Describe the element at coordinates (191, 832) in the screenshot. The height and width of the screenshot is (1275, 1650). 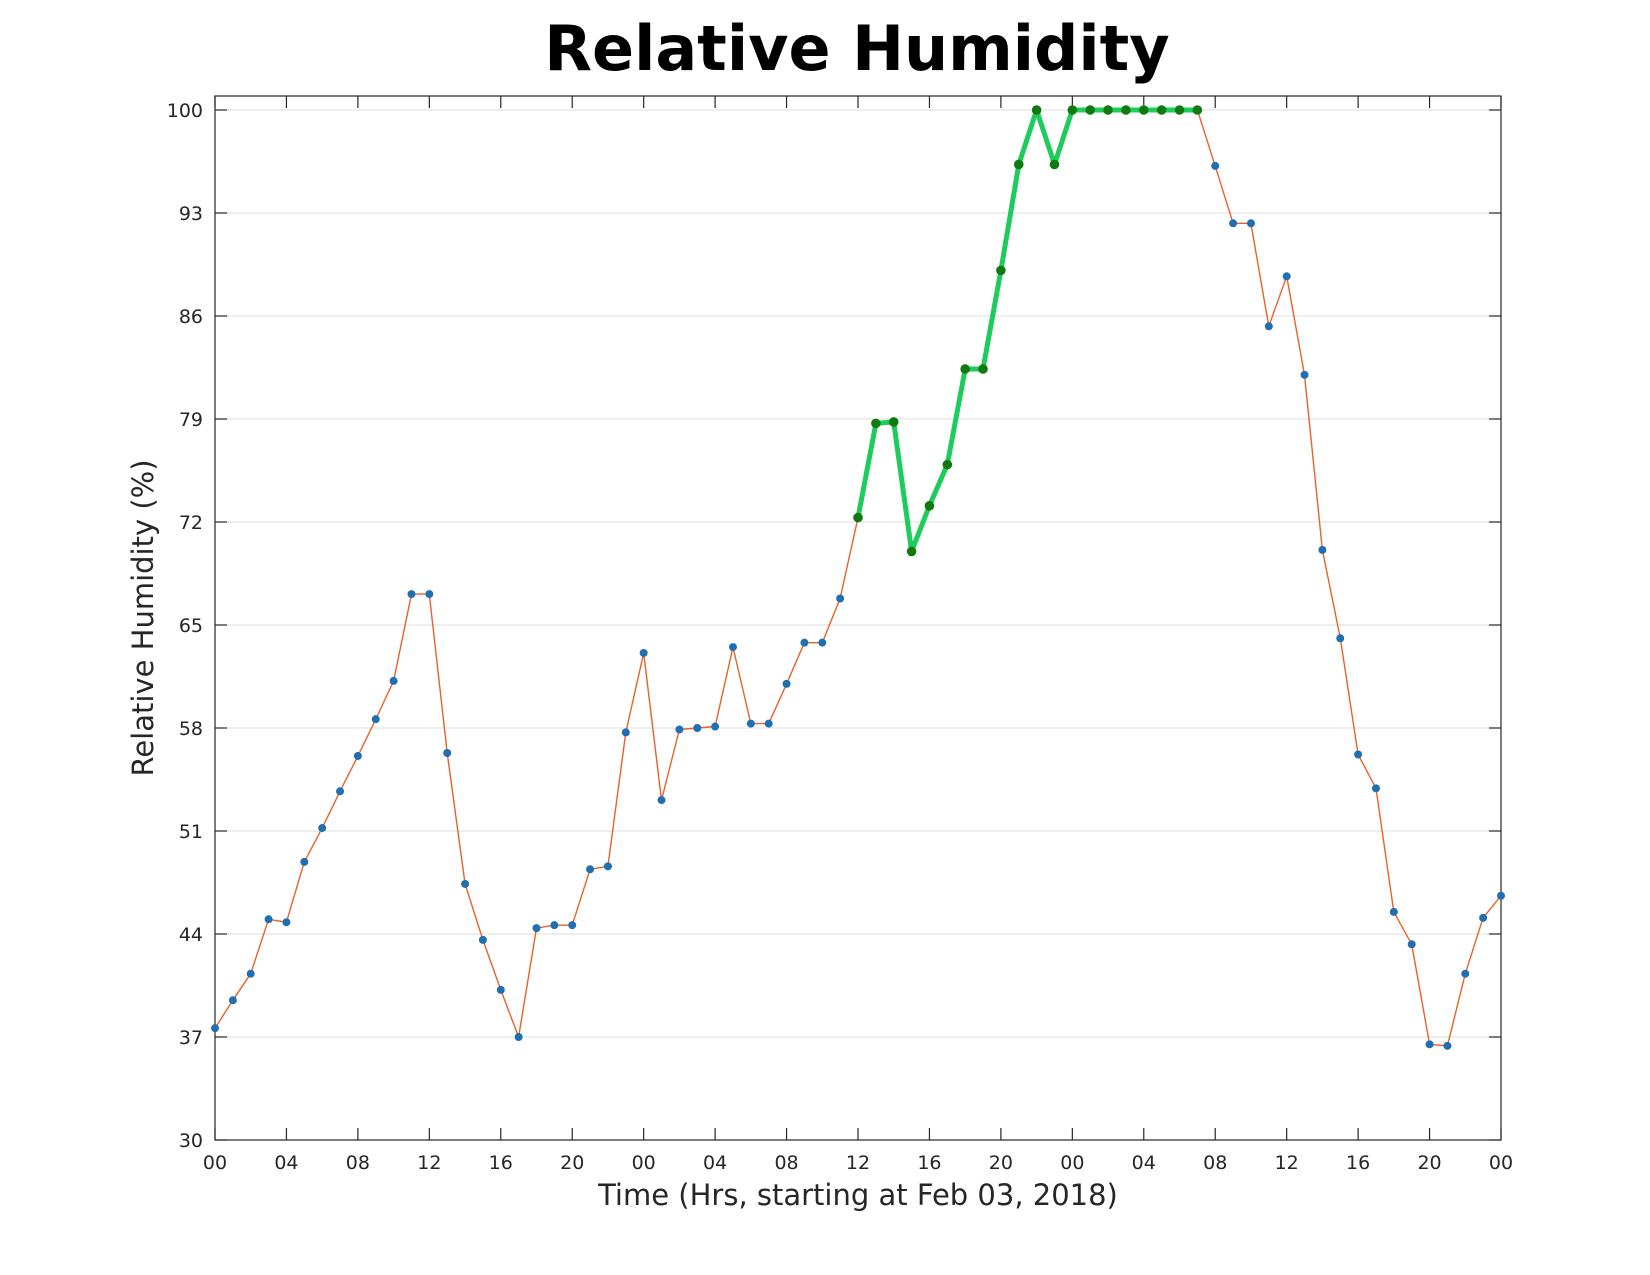
I see `y-tick-label: 51` at that location.